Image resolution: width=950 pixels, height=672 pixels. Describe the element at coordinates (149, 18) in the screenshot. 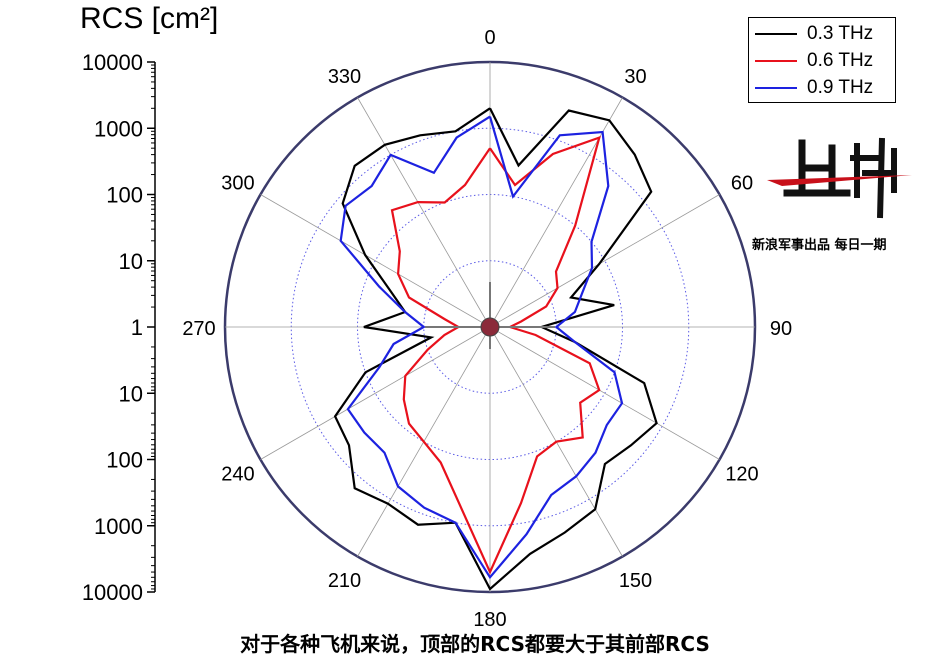

I see `y-axis-title: RCS [cm²]` at that location.